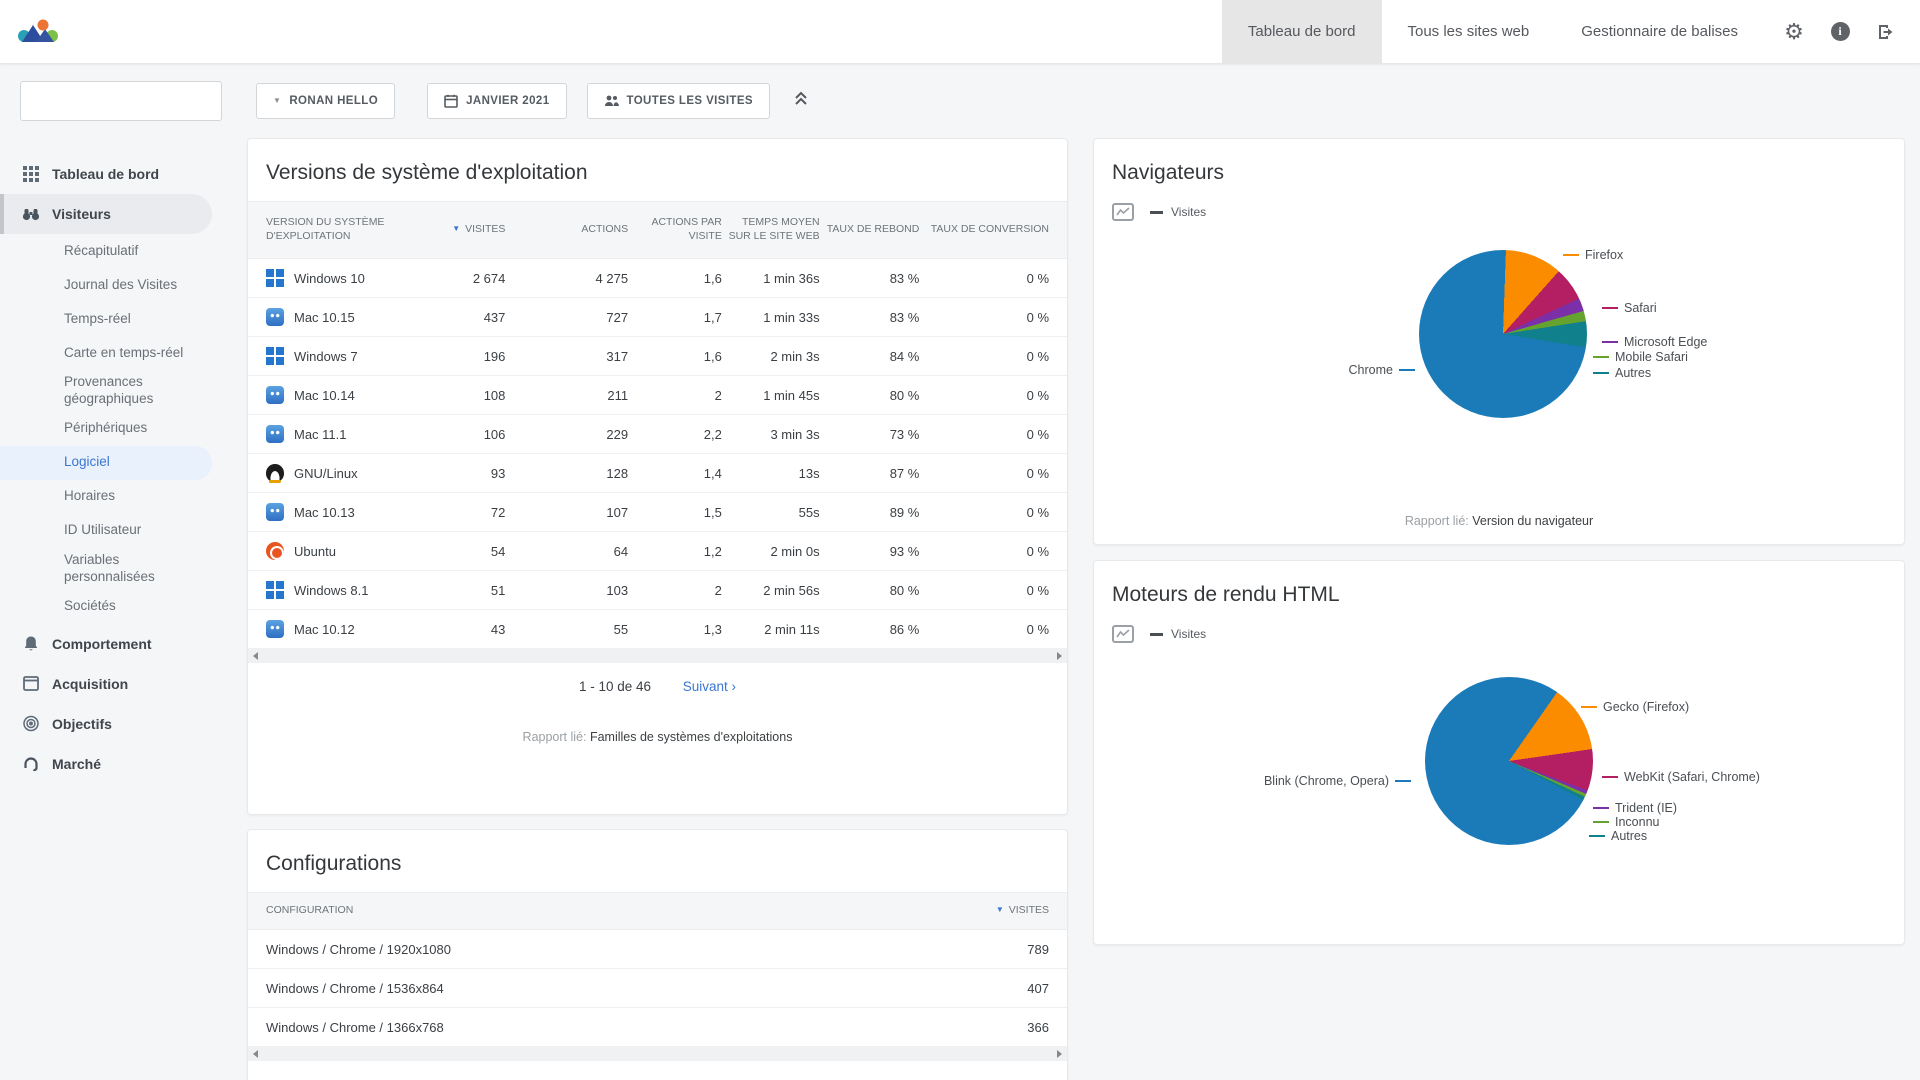 The image size is (1920, 1080). What do you see at coordinates (1635, 808) in the screenshot?
I see `pie-label-trident: Trident (IE)` at bounding box center [1635, 808].